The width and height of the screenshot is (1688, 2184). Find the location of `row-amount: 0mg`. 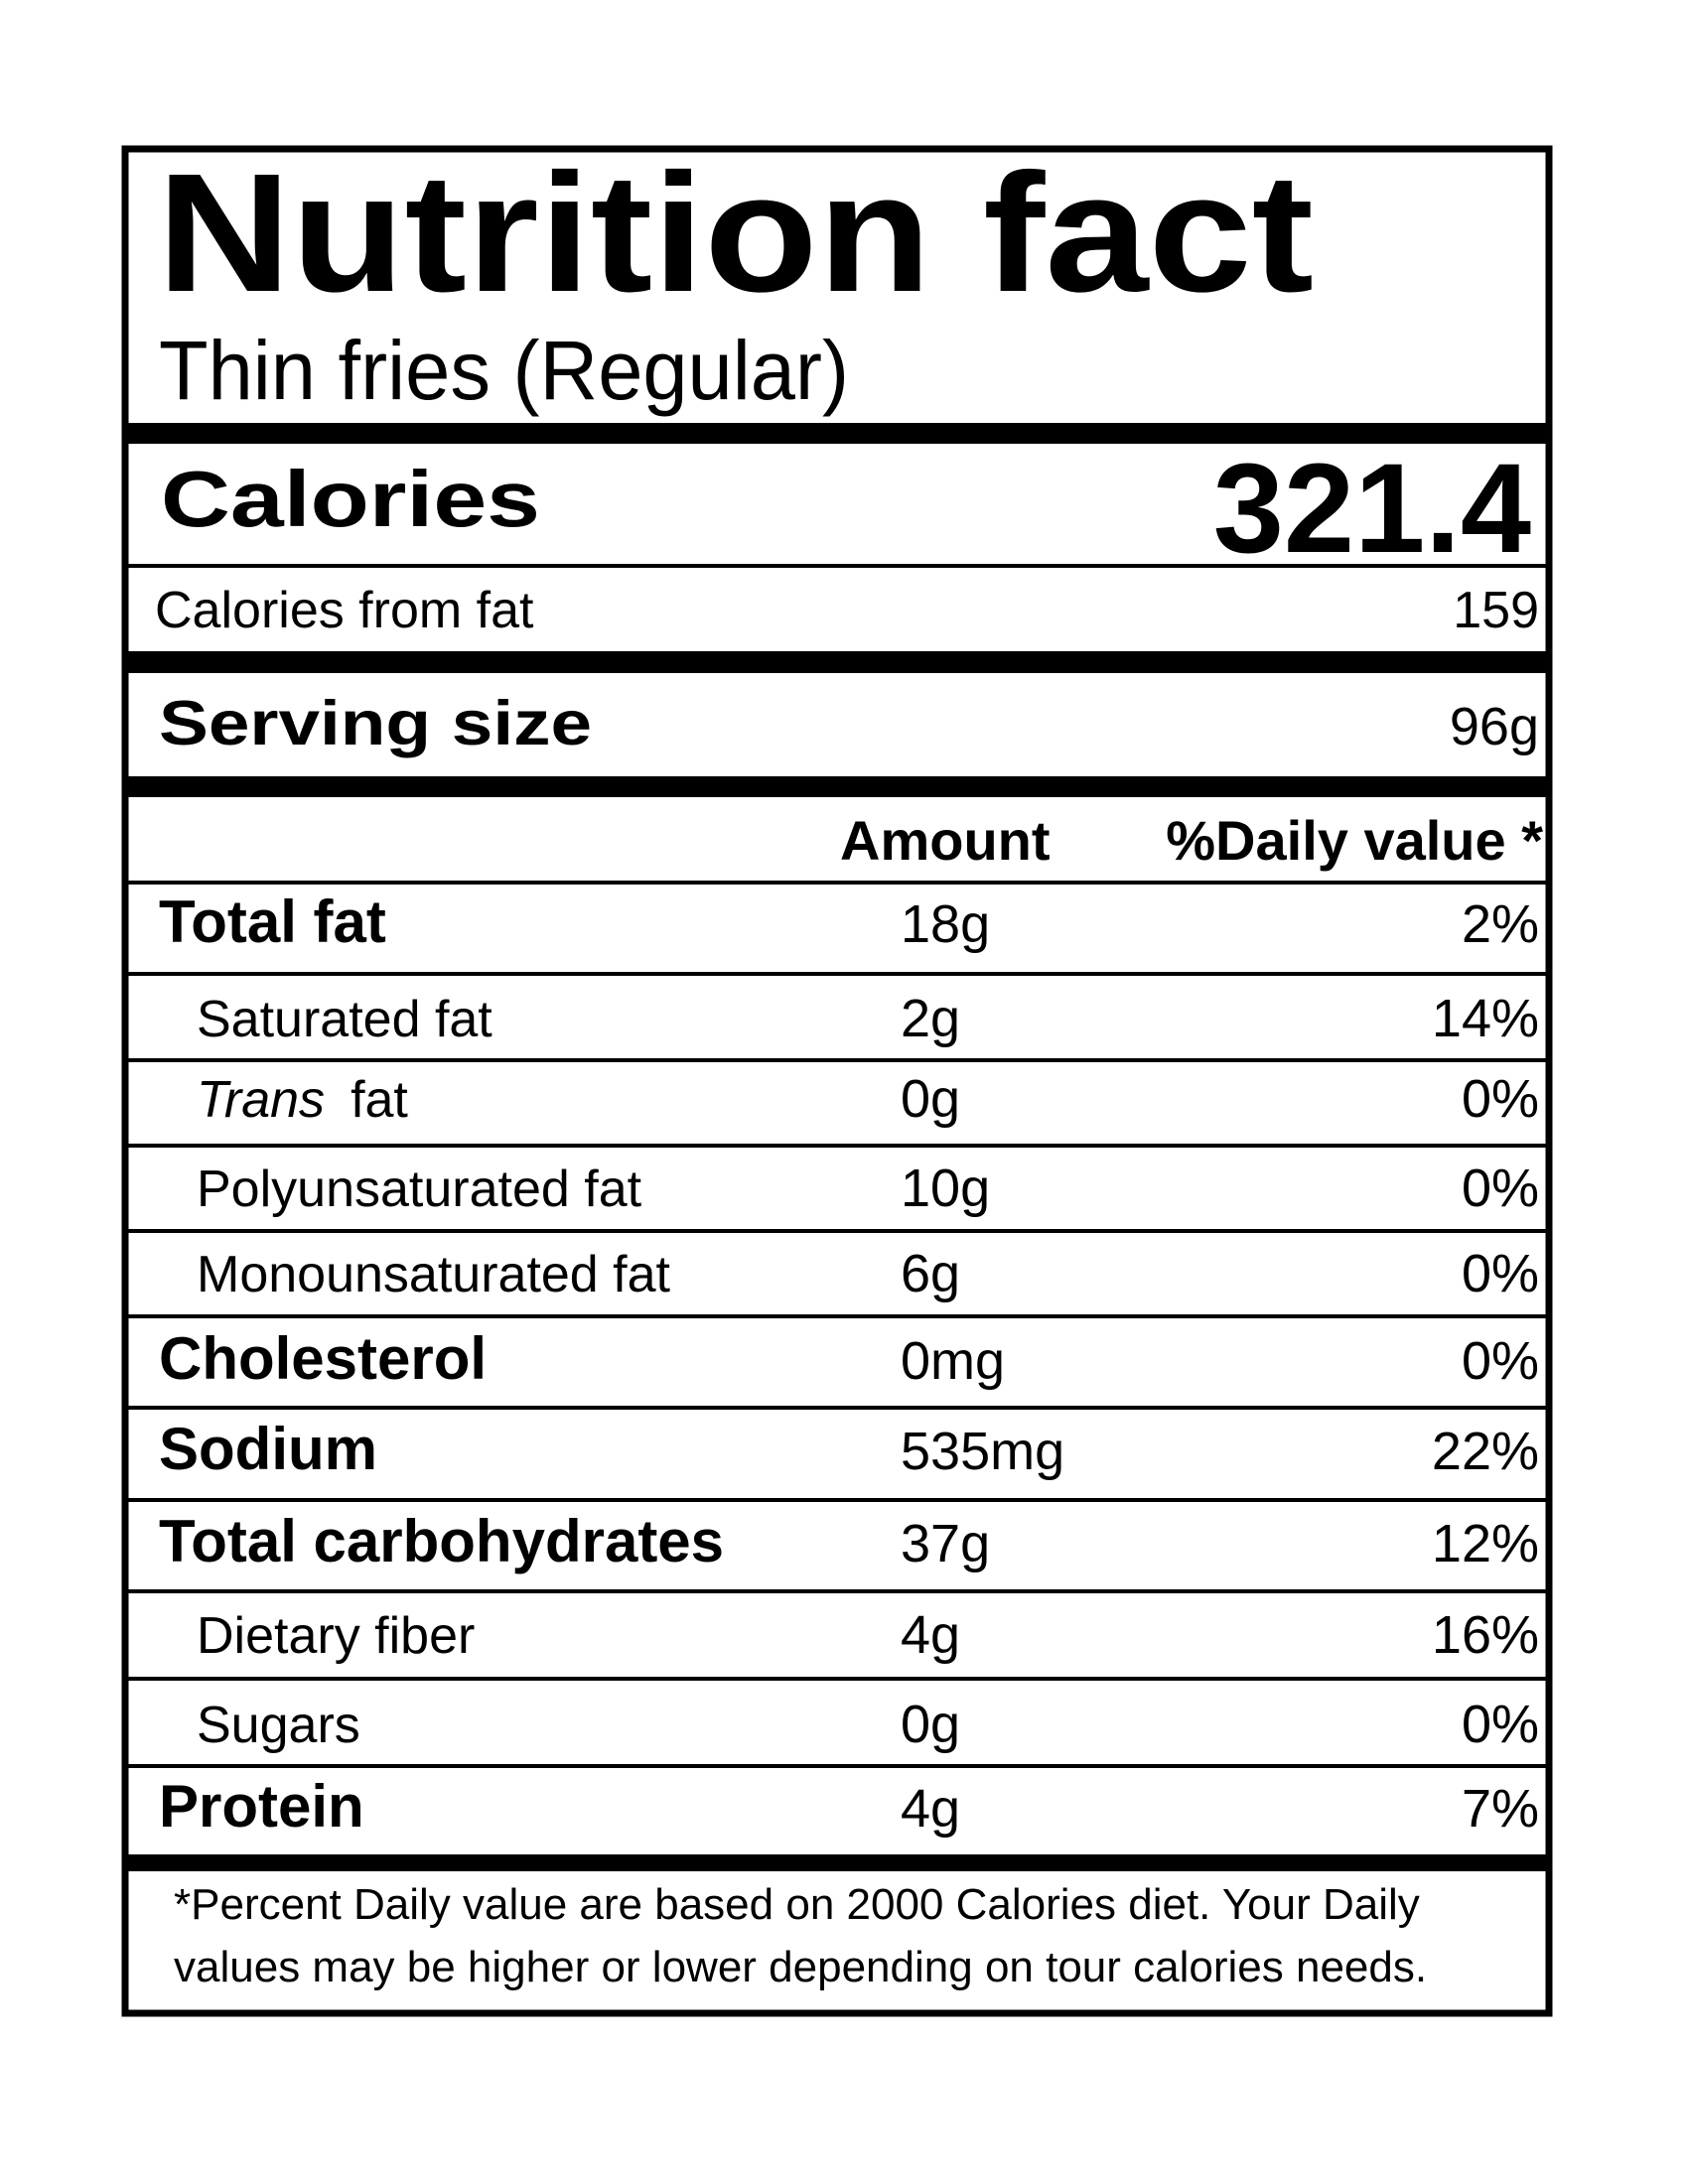

row-amount: 0mg is located at coordinates (953, 1361).